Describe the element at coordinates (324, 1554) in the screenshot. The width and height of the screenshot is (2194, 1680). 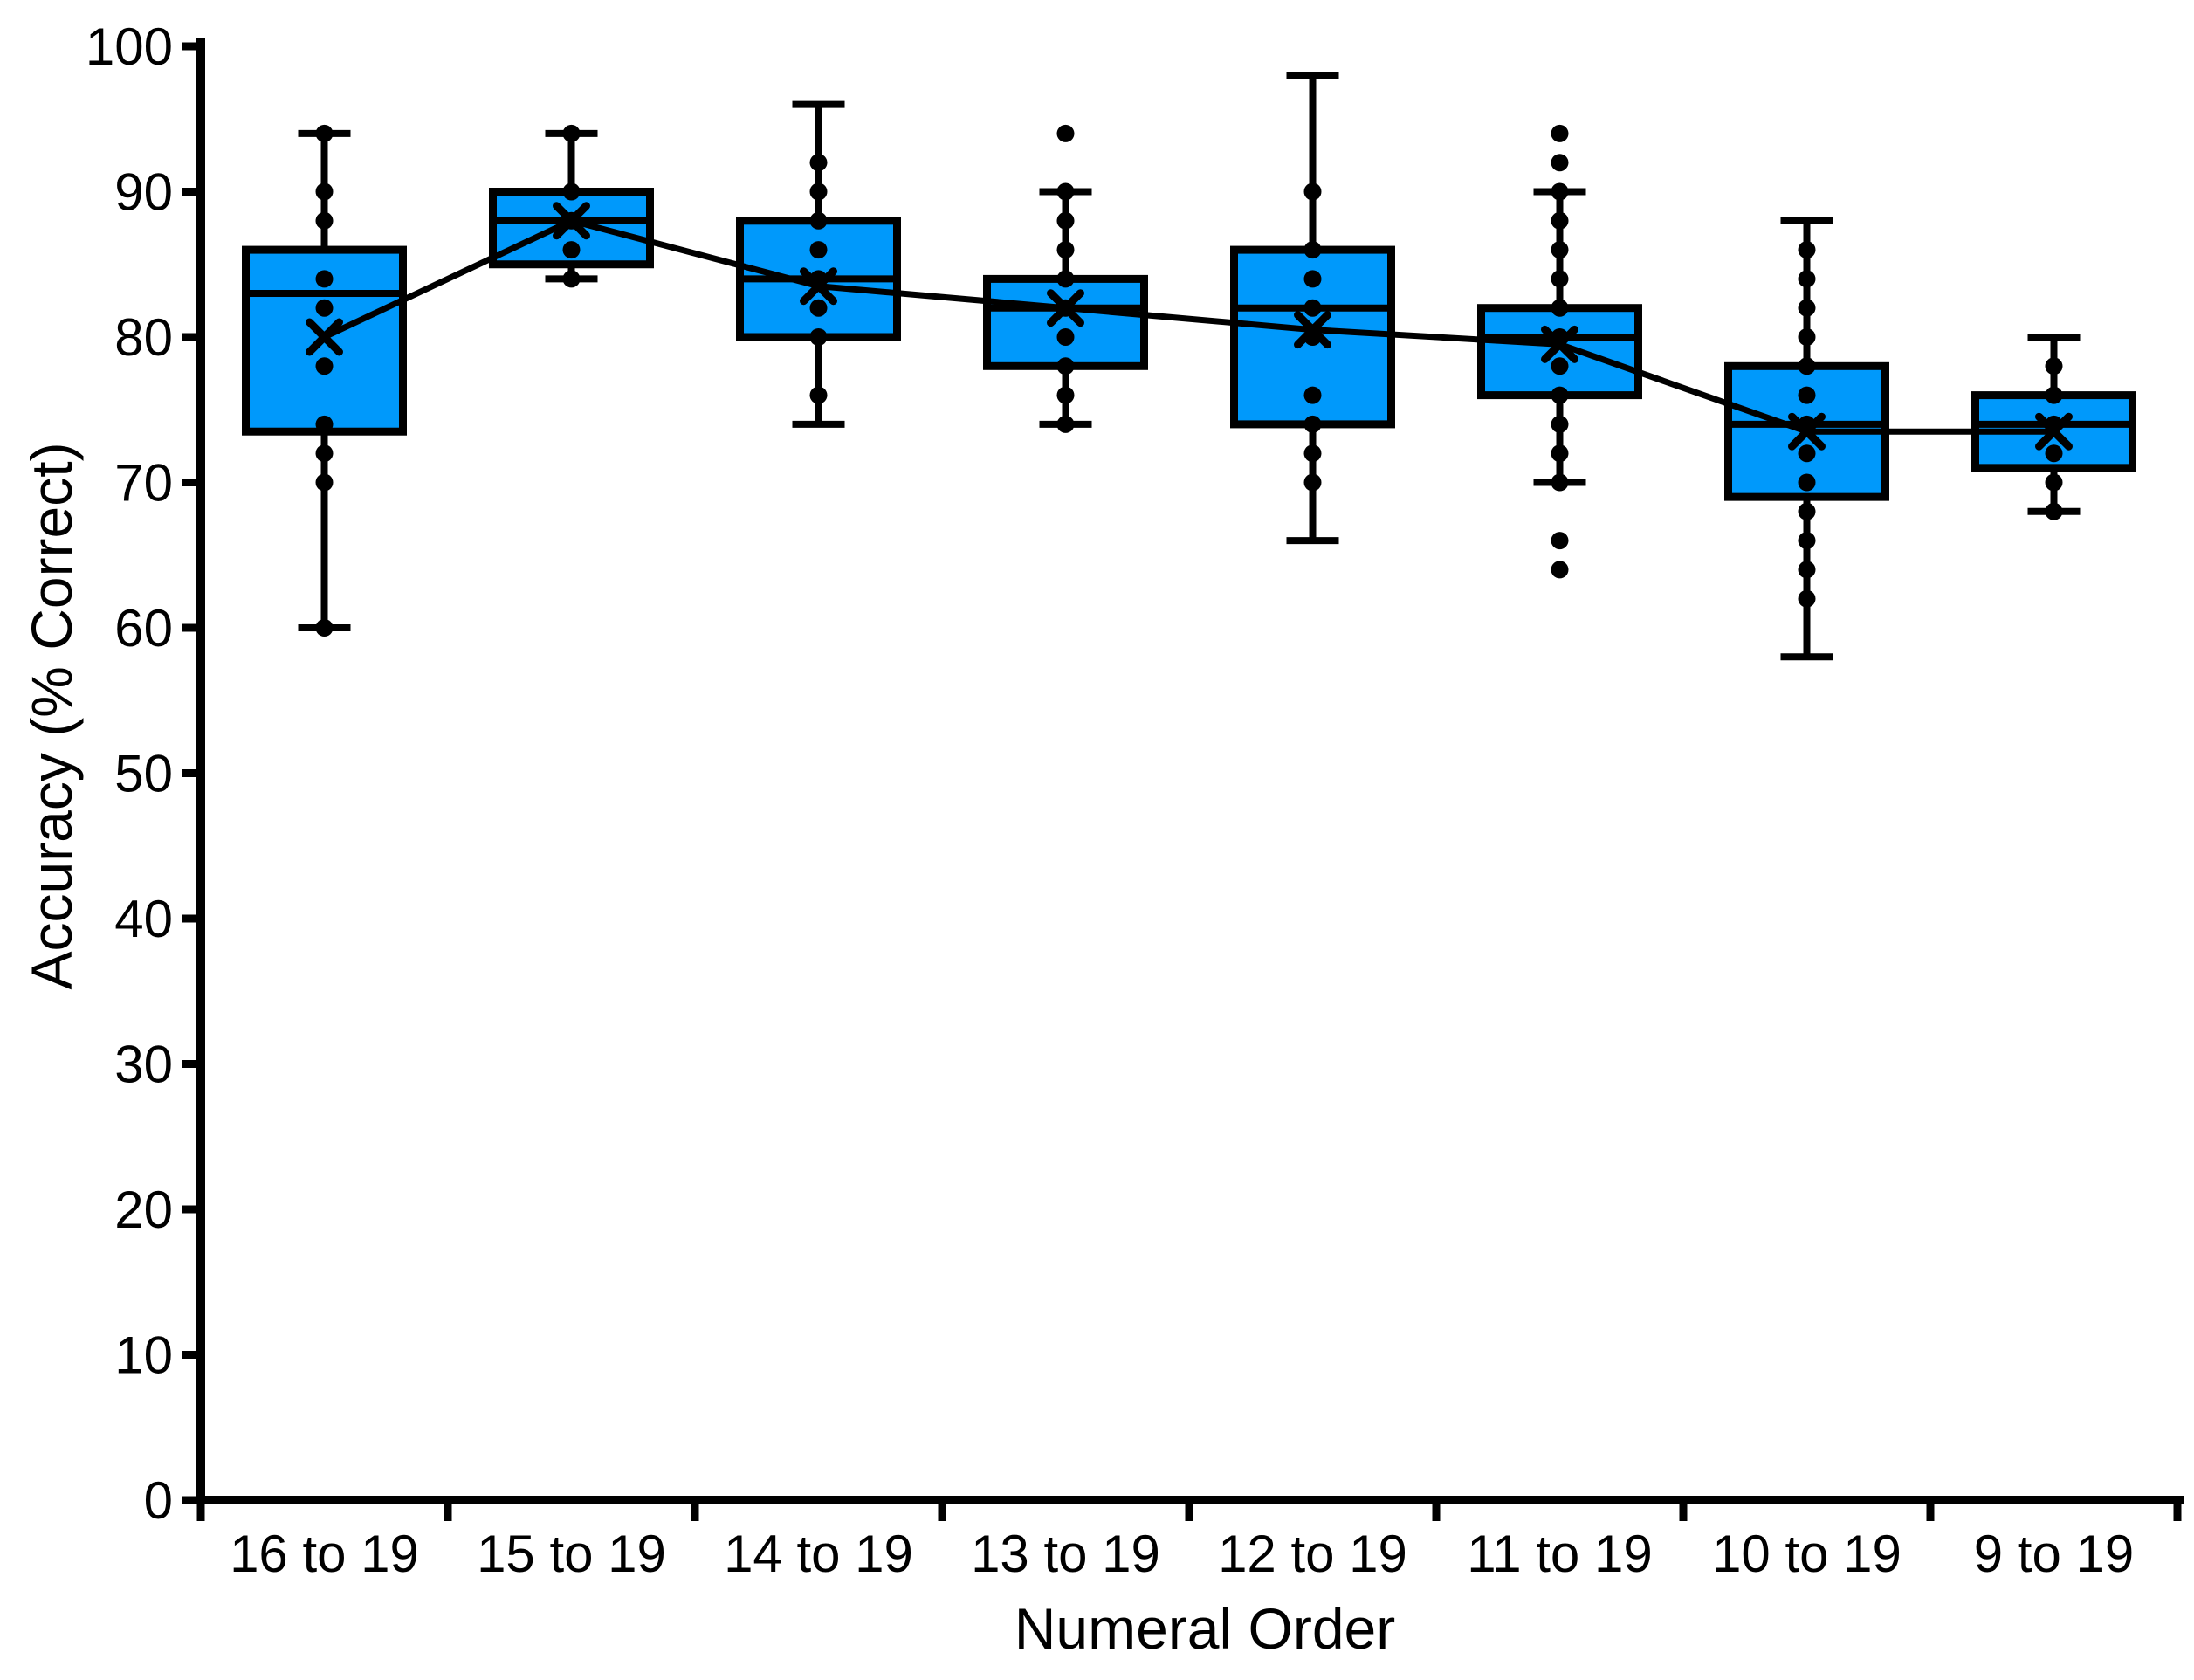
I see `x-tick-label: 16 to 19` at that location.